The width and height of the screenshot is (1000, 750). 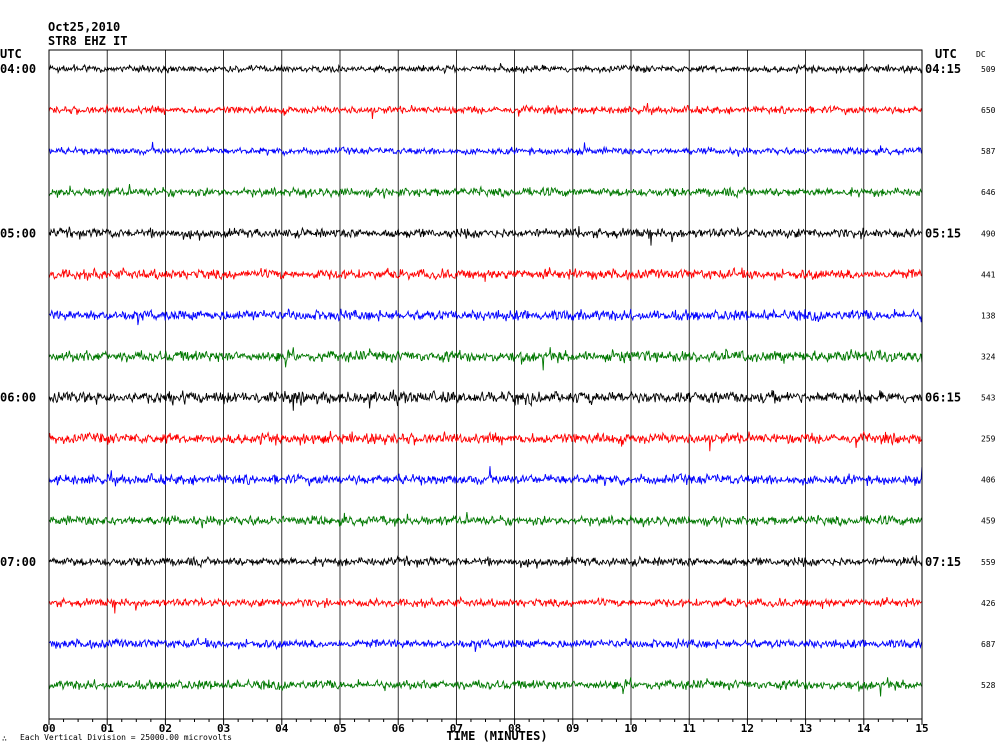 I want to click on left-time-labels: 04:00 05:00 06:00 07:00, so click(x=18, y=315).